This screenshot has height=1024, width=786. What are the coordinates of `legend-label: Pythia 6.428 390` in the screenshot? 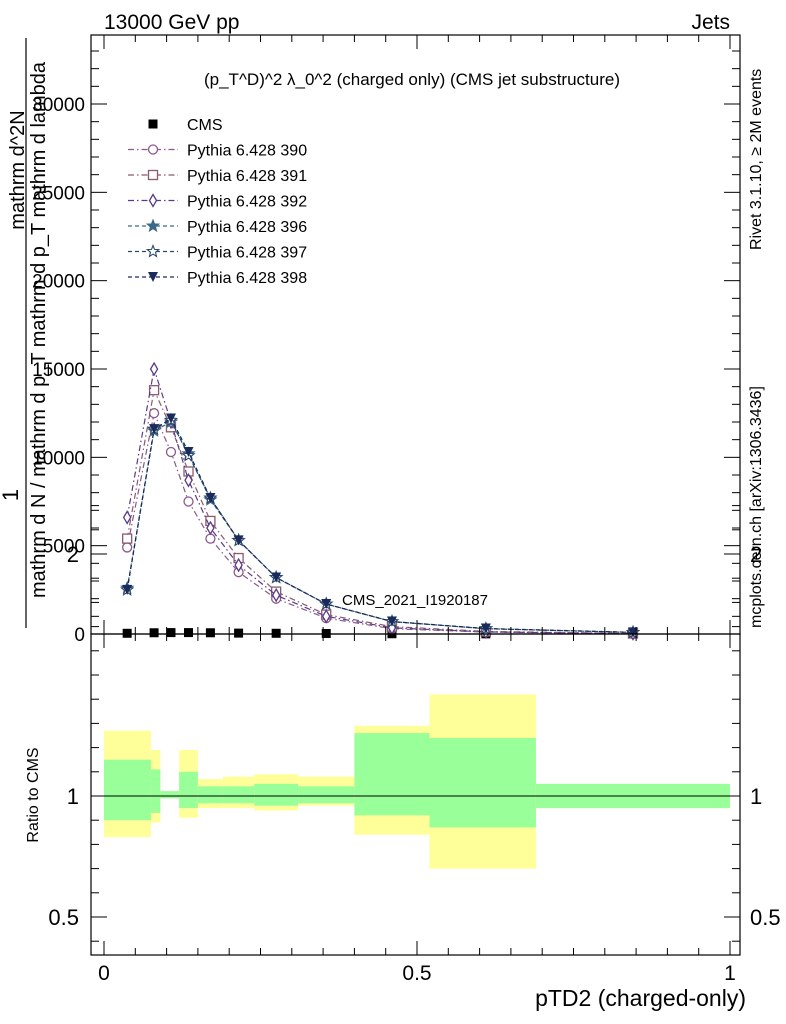 It's located at (247, 151).